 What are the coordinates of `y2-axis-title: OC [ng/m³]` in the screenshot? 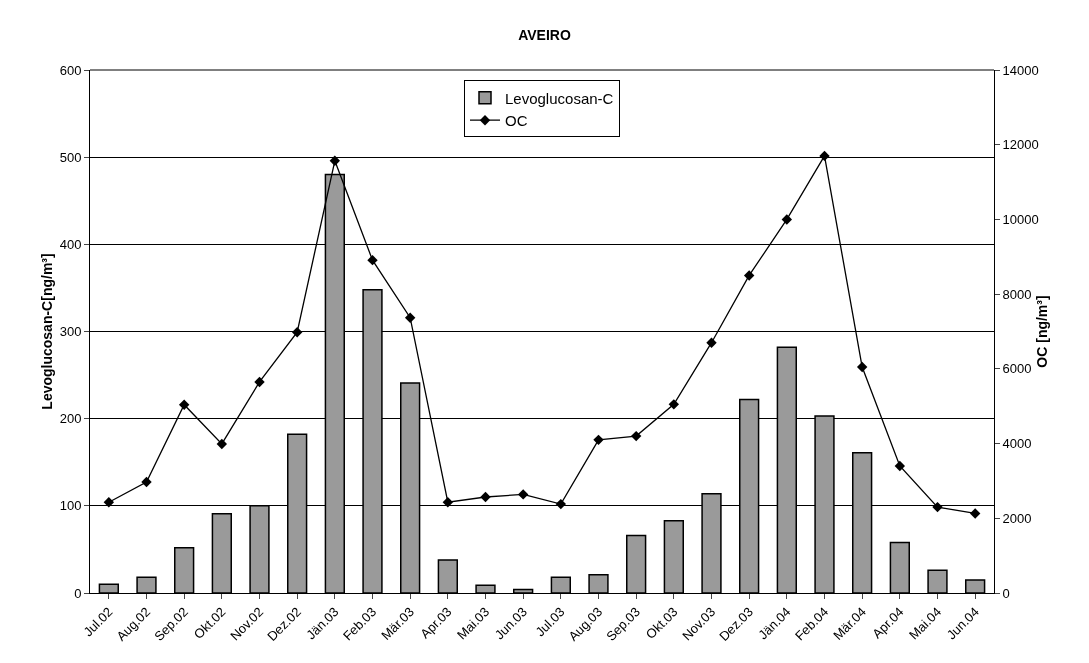 It's located at (1041, 331).